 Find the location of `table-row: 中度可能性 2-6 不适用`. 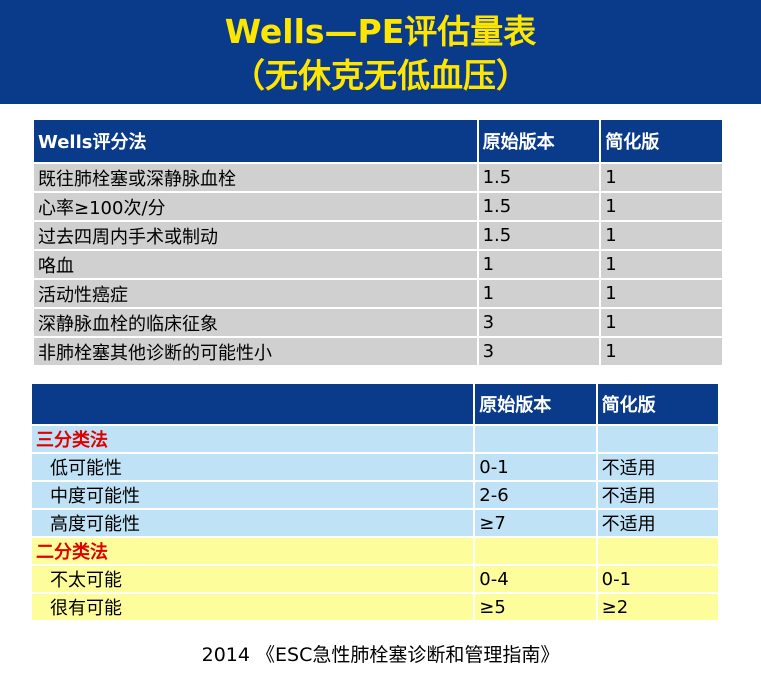

table-row: 中度可能性 2-6 不适用 is located at coordinates (375, 495).